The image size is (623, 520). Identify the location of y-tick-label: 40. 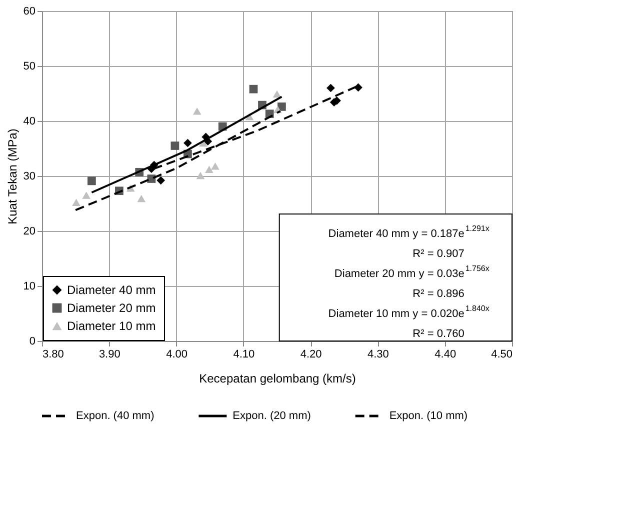
(29, 122).